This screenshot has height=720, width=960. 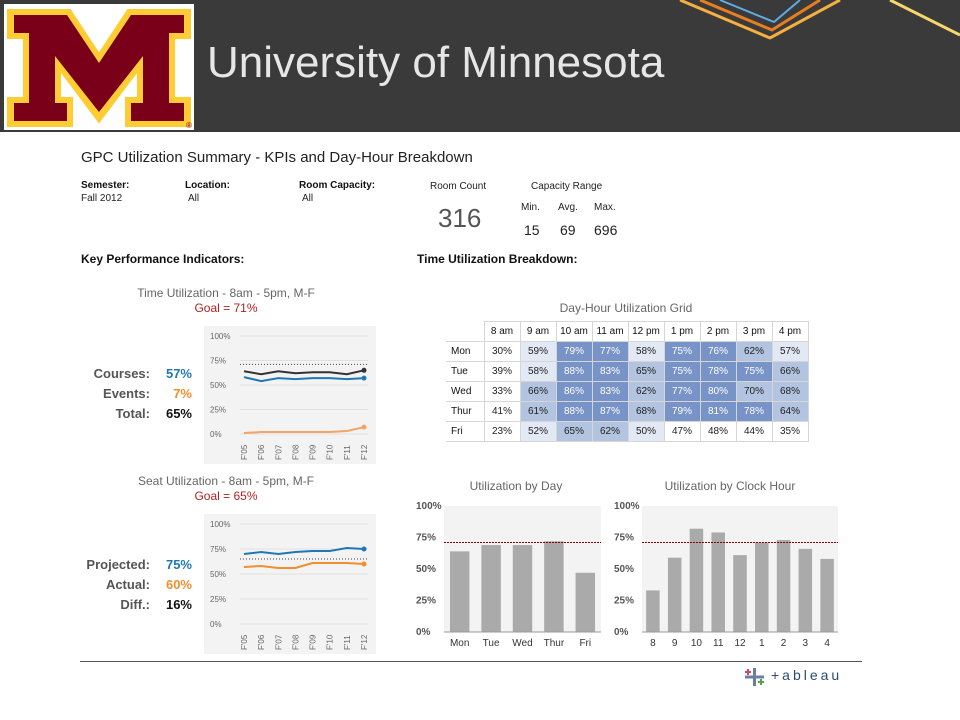 I want to click on registered-mark: ®, so click(x=189, y=125).